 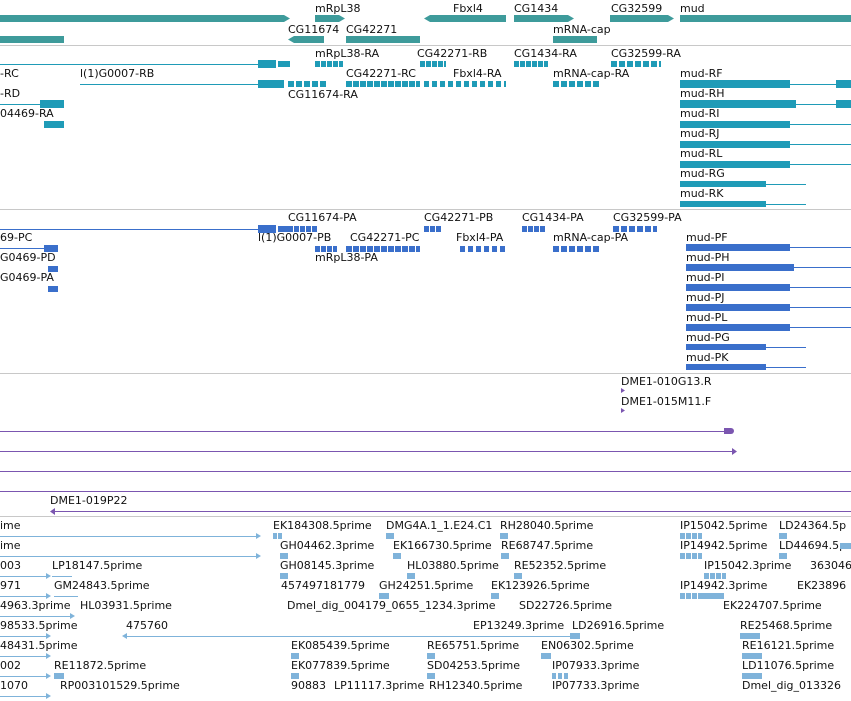 I want to click on transcript-mud-rj, so click(x=735, y=144).